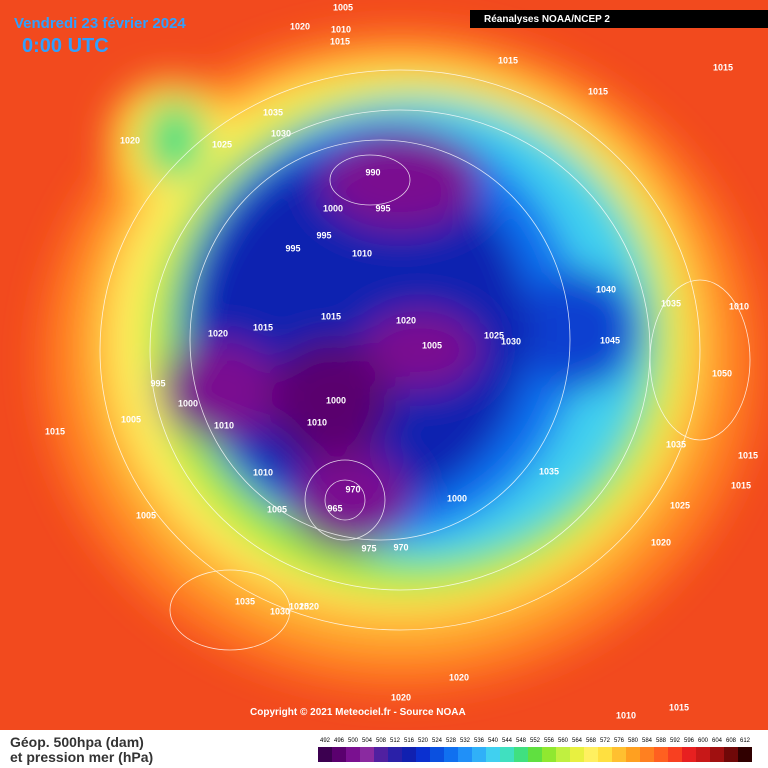 Image resolution: width=768 pixels, height=768 pixels. Describe the element at coordinates (731, 741) in the screenshot. I see `scale-label: 608` at that location.